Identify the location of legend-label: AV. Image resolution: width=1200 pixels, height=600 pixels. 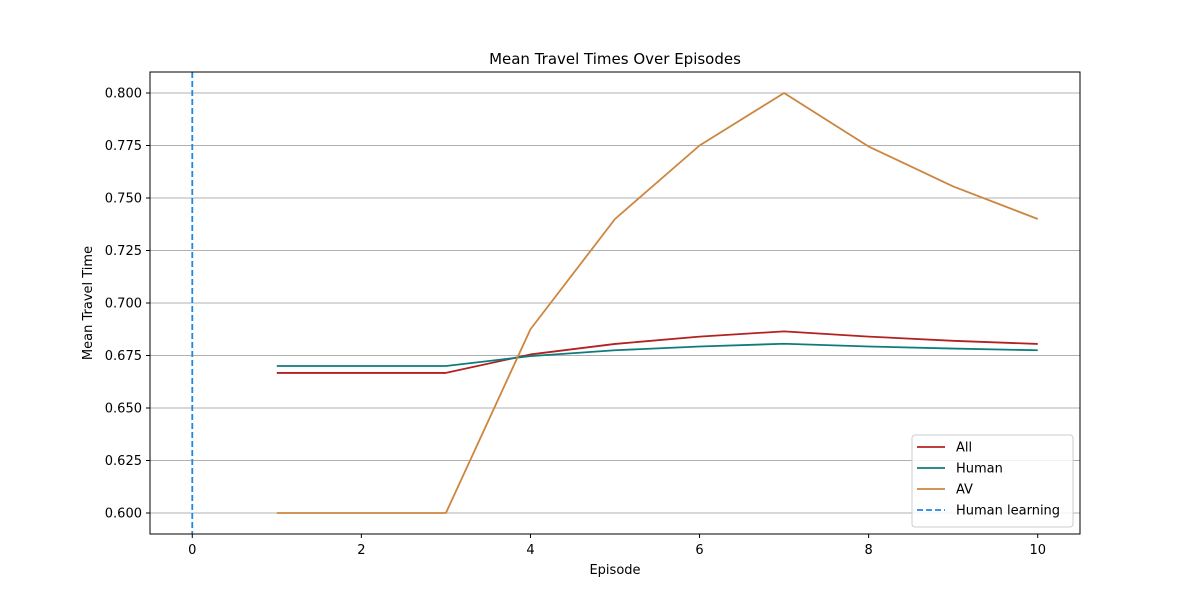
(964, 490).